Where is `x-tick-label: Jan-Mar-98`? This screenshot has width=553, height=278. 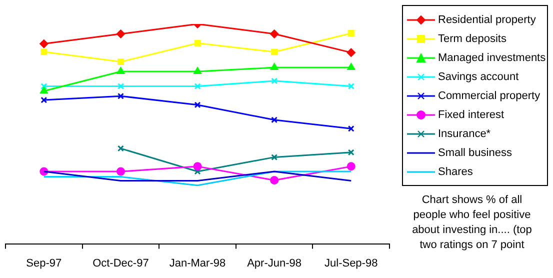
x-tick-label: Jan-Mar-98 is located at coordinates (197, 263).